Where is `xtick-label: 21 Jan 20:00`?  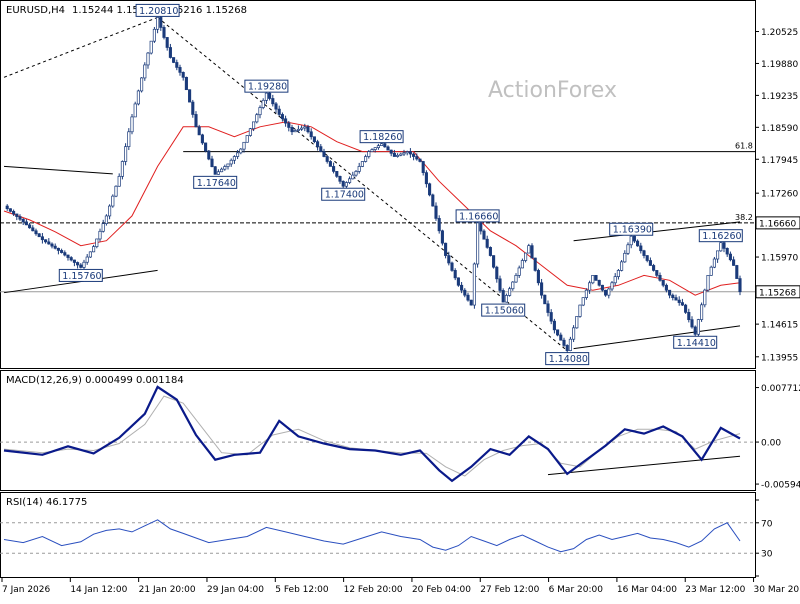 xtick-label: 21 Jan 20:00 is located at coordinates (167, 590).